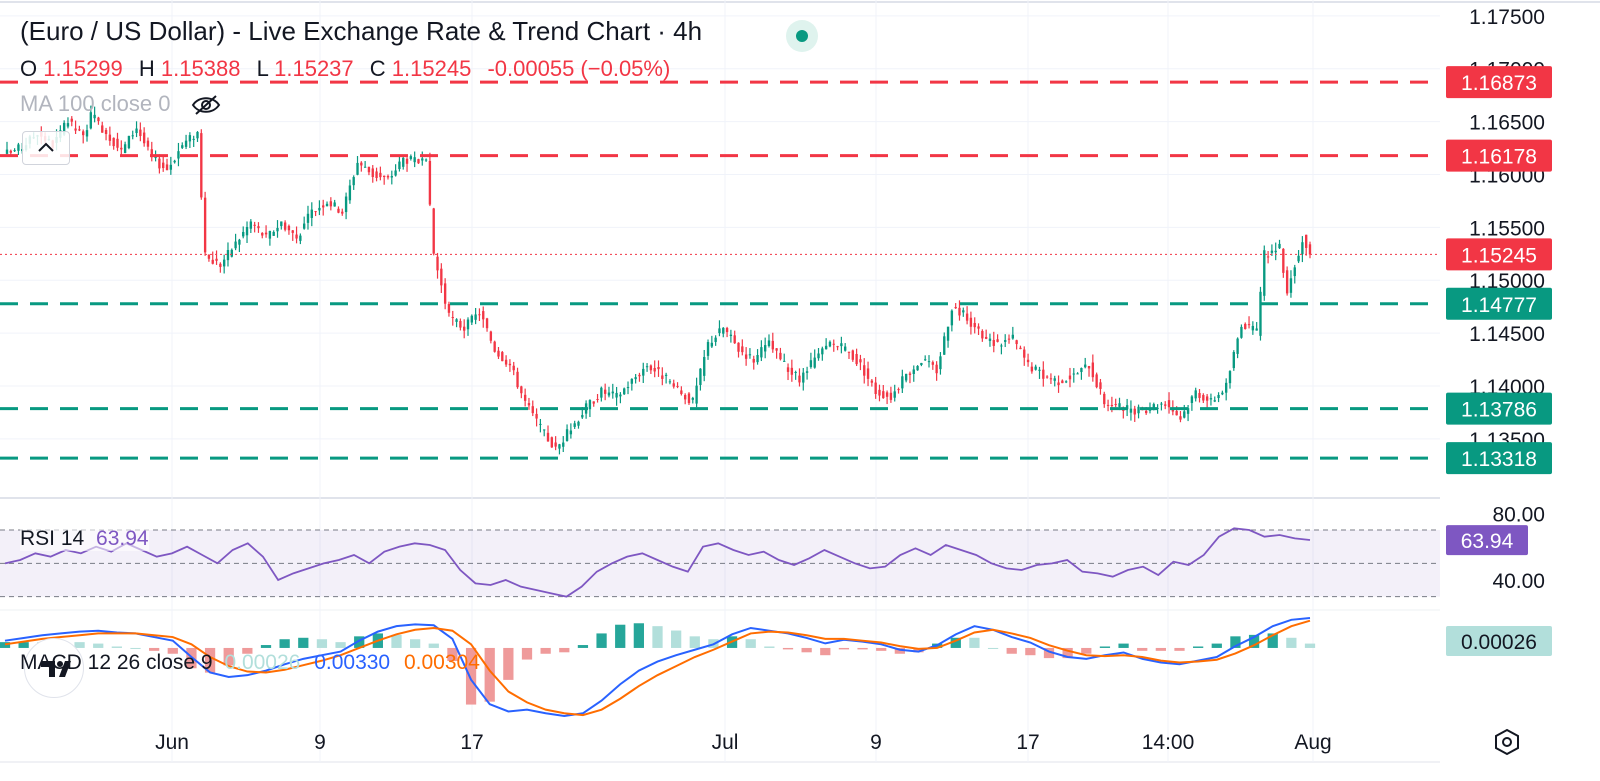 The height and width of the screenshot is (781, 1600). I want to click on macd-value-tag, so click(1499, 641).